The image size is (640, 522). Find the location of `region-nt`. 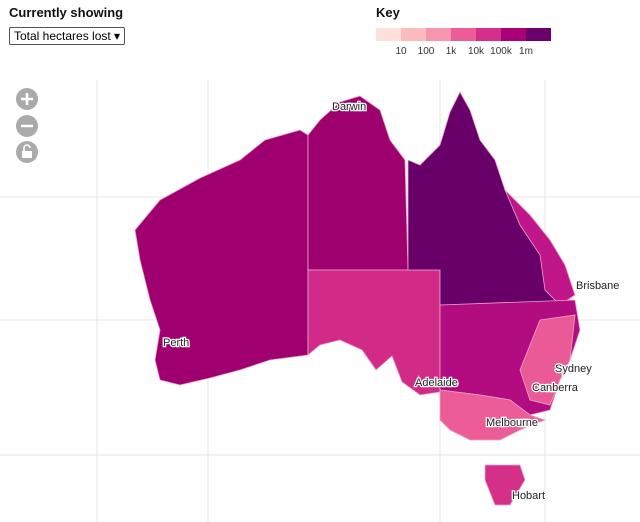

region-nt is located at coordinates (358, 183).